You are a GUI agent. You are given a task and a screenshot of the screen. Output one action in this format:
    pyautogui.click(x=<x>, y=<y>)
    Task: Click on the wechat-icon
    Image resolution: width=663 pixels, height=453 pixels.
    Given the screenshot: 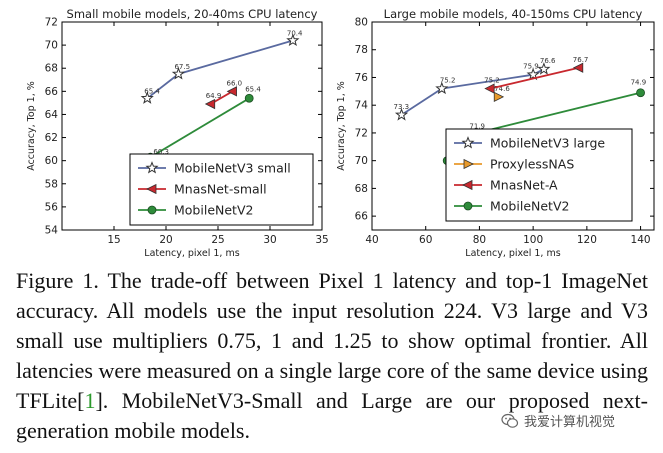 What is the action you would take?
    pyautogui.click(x=510, y=420)
    